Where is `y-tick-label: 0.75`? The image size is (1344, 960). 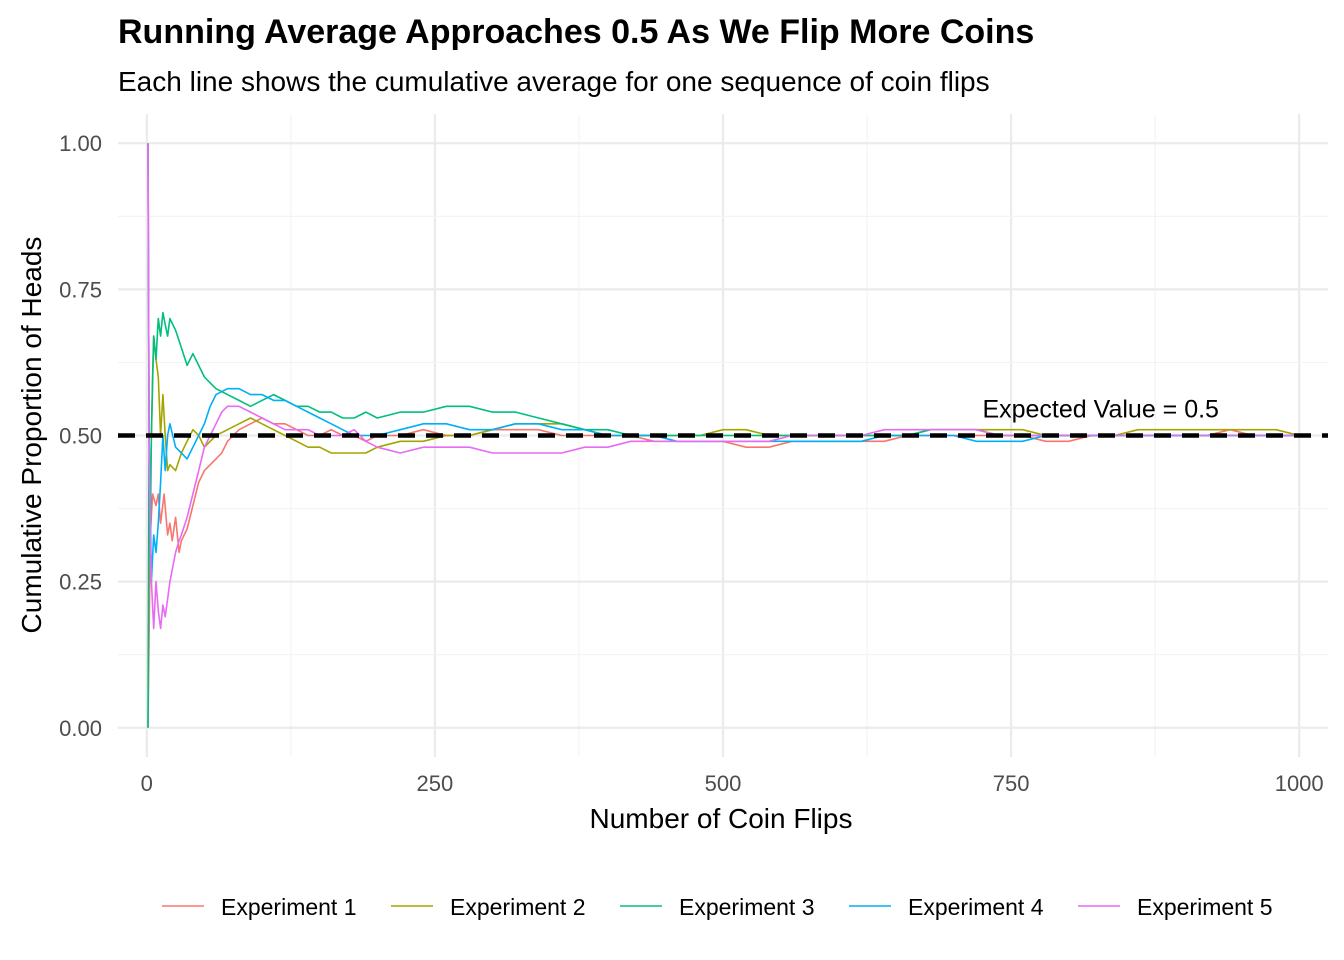
y-tick-label: 0.75 is located at coordinates (80, 289).